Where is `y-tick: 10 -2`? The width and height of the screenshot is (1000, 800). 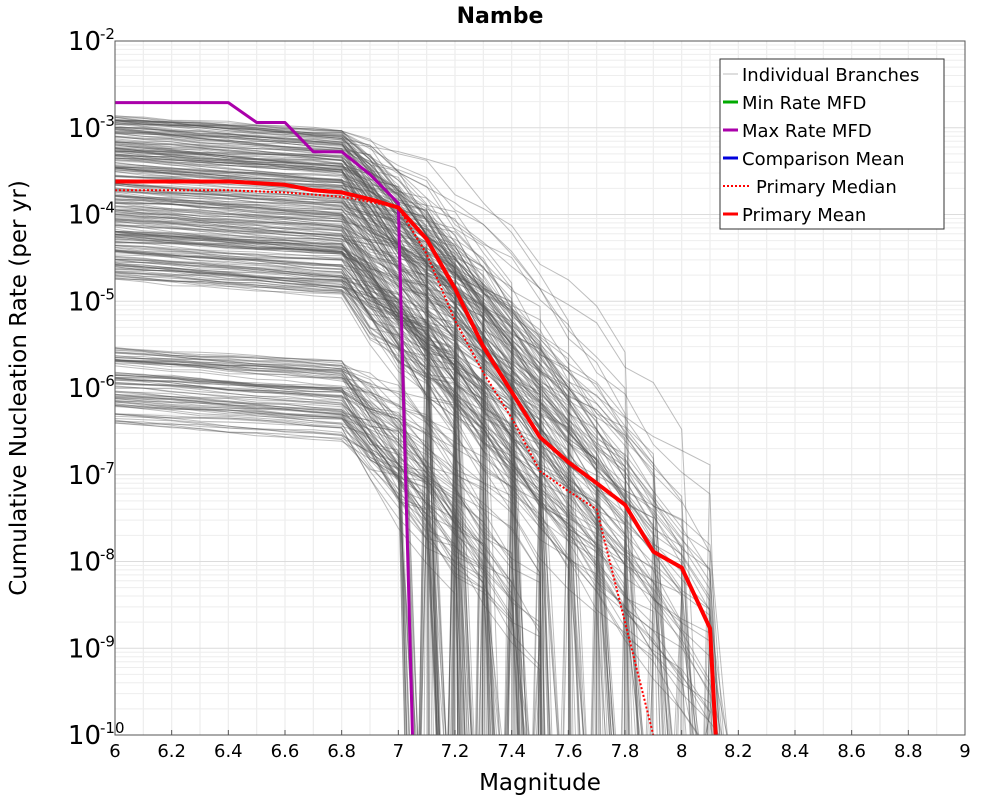 y-tick: 10 -2 is located at coordinates (91, 41).